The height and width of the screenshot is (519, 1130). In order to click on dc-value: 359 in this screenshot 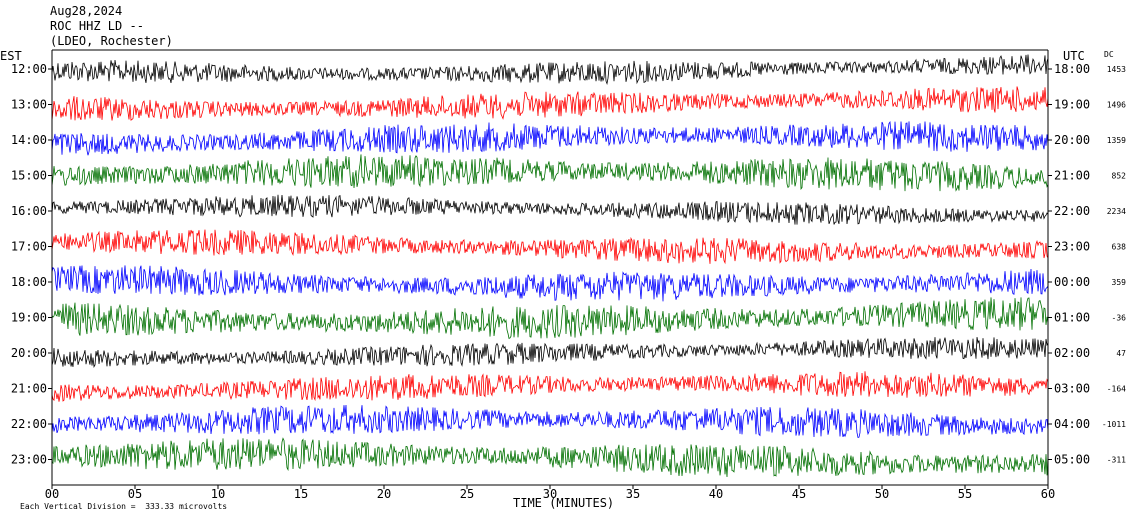, I will do `click(1119, 282)`.